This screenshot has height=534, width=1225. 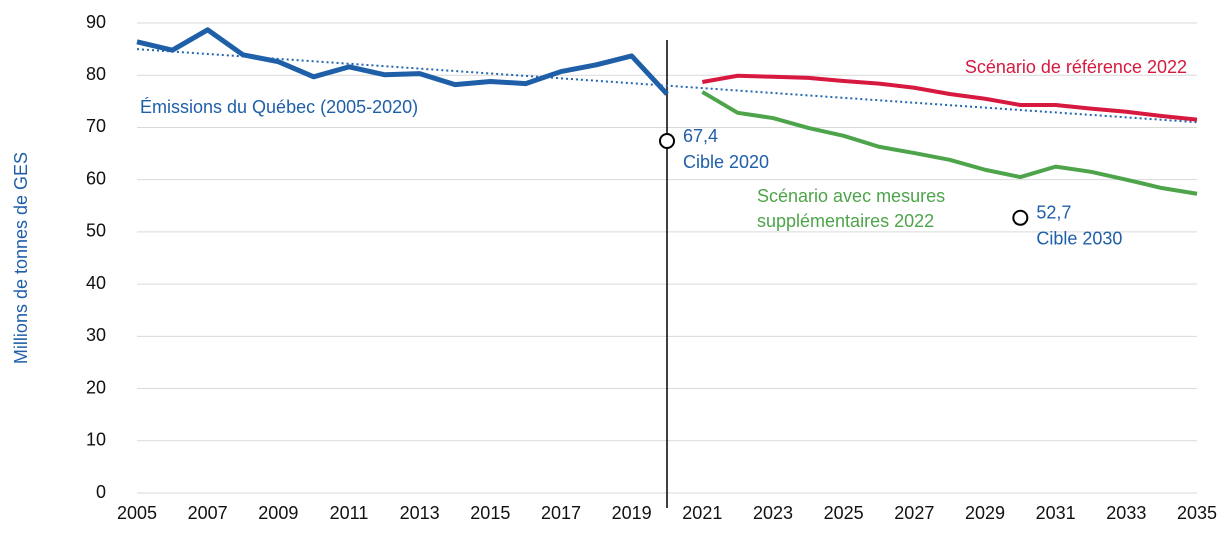 What do you see at coordinates (96, 22) in the screenshot?
I see `y-tick-label: 90` at bounding box center [96, 22].